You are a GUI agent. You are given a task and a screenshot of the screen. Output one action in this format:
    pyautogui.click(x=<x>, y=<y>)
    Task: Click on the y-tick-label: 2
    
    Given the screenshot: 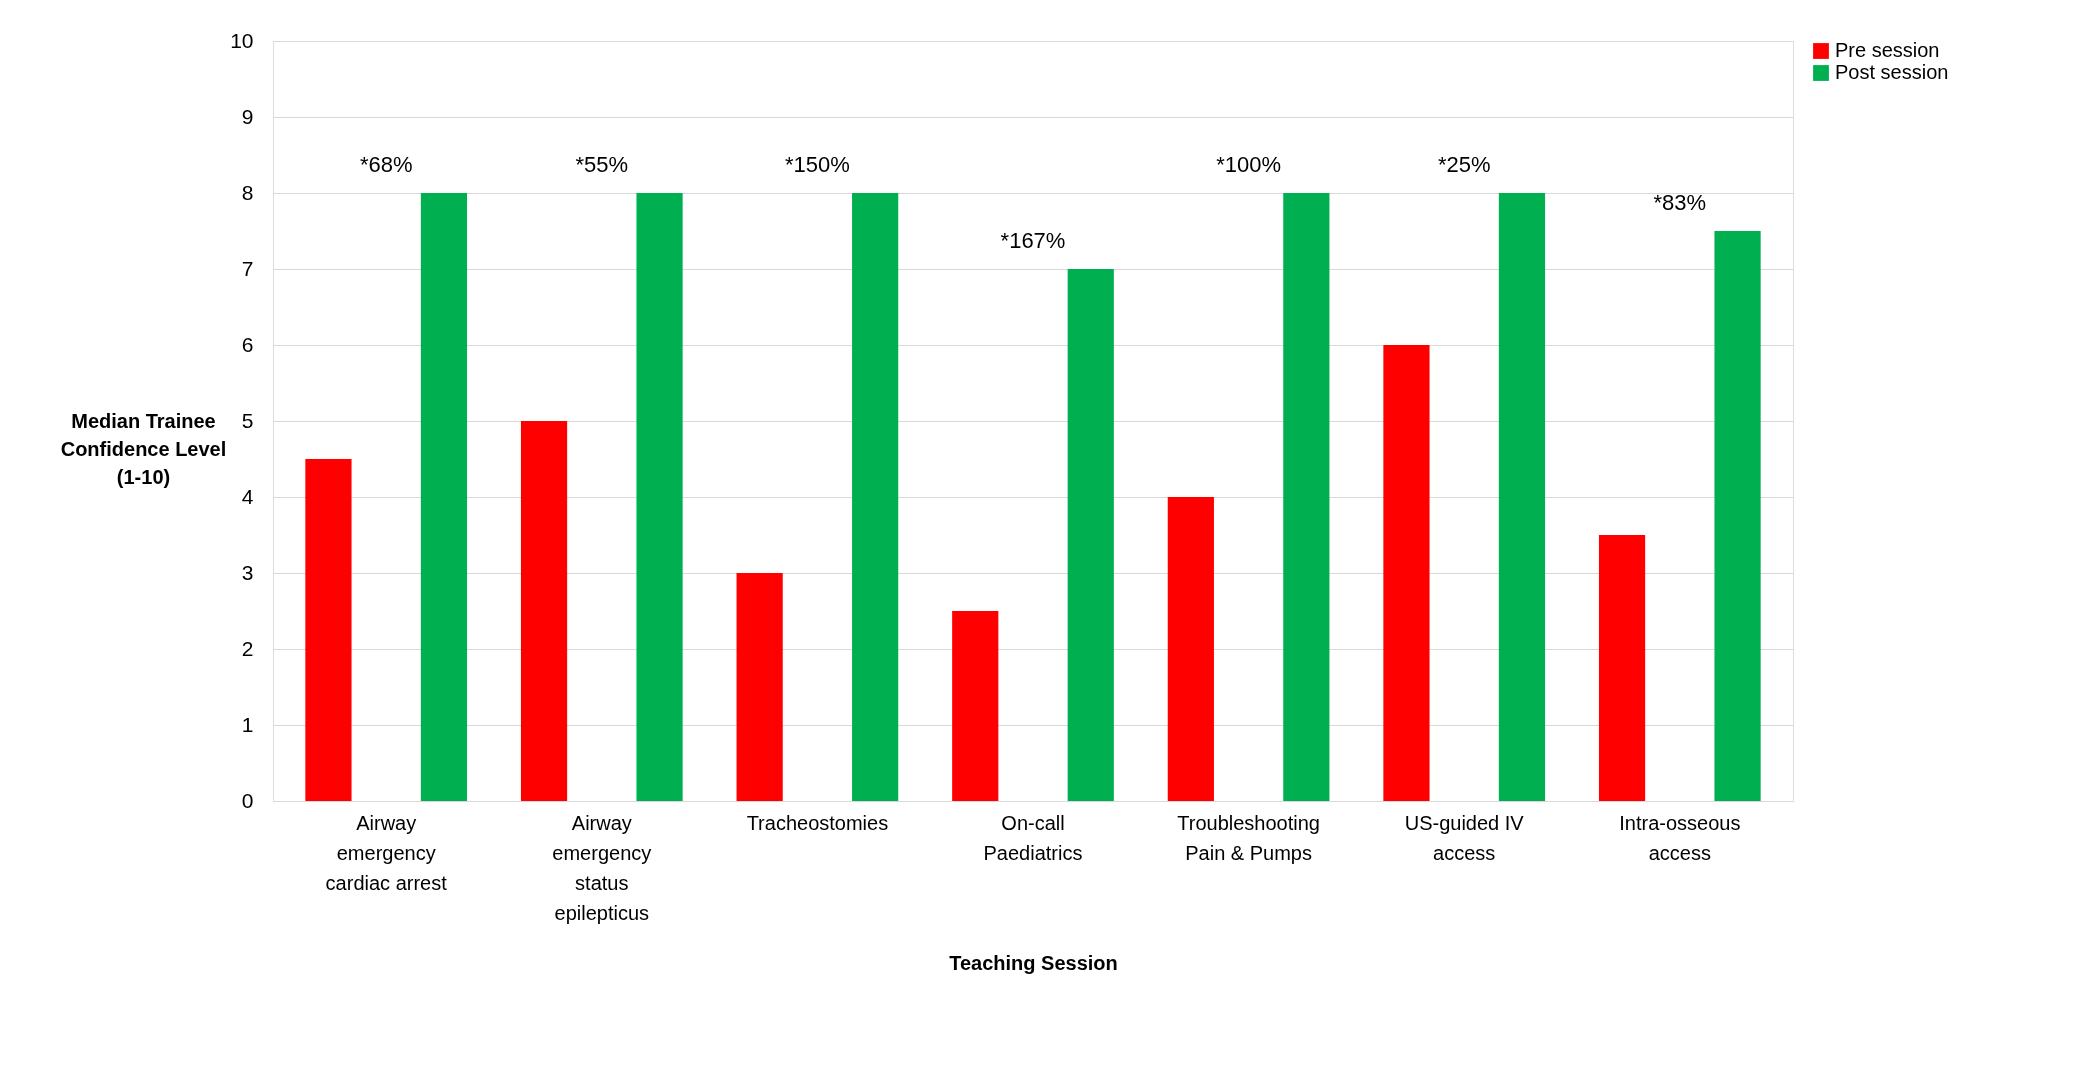 What is the action you would take?
    pyautogui.click(x=247, y=648)
    